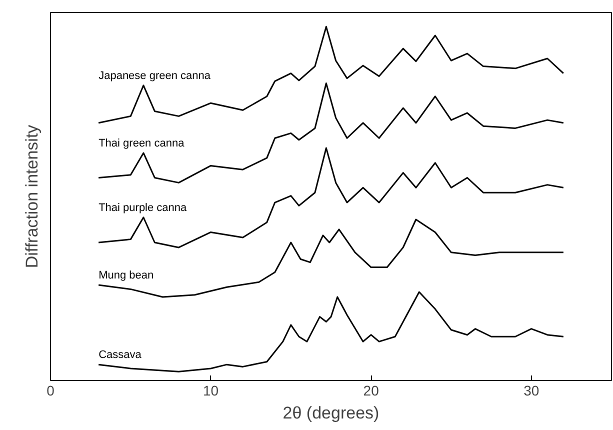 The width and height of the screenshot is (613, 430). Describe the element at coordinates (143, 208) in the screenshot. I see `series-label: Thai purple canna` at that location.